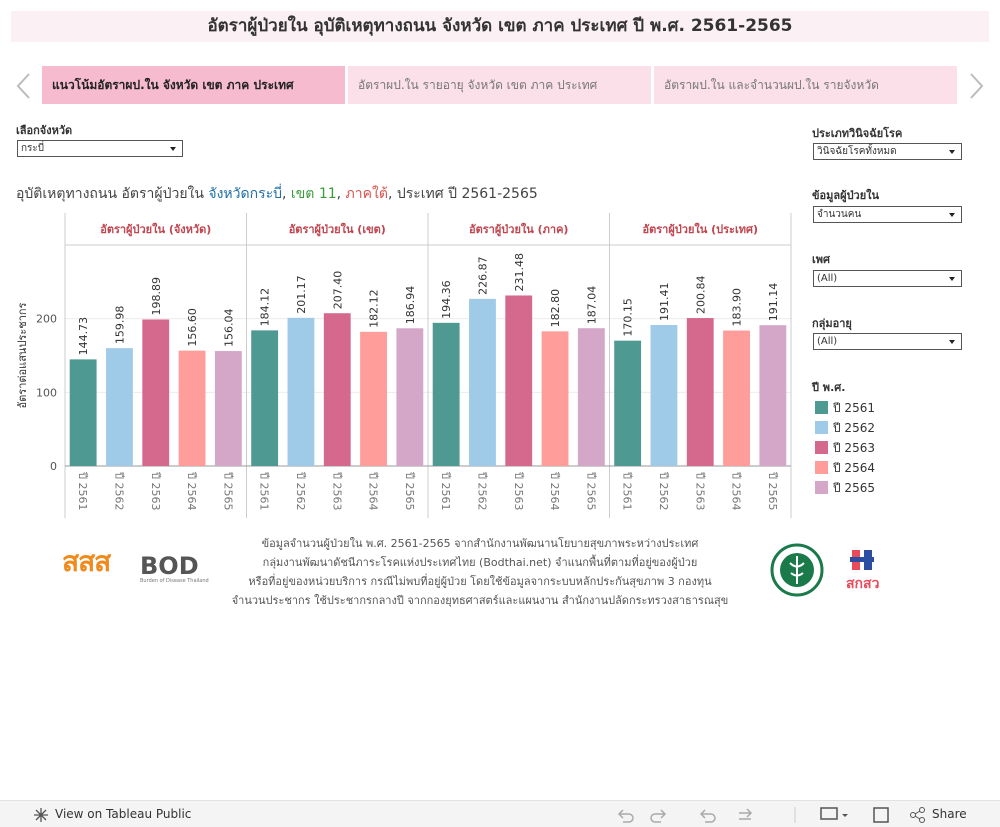  Describe the element at coordinates (519, 272) in the screenshot. I see `data-label: 231.48` at that location.